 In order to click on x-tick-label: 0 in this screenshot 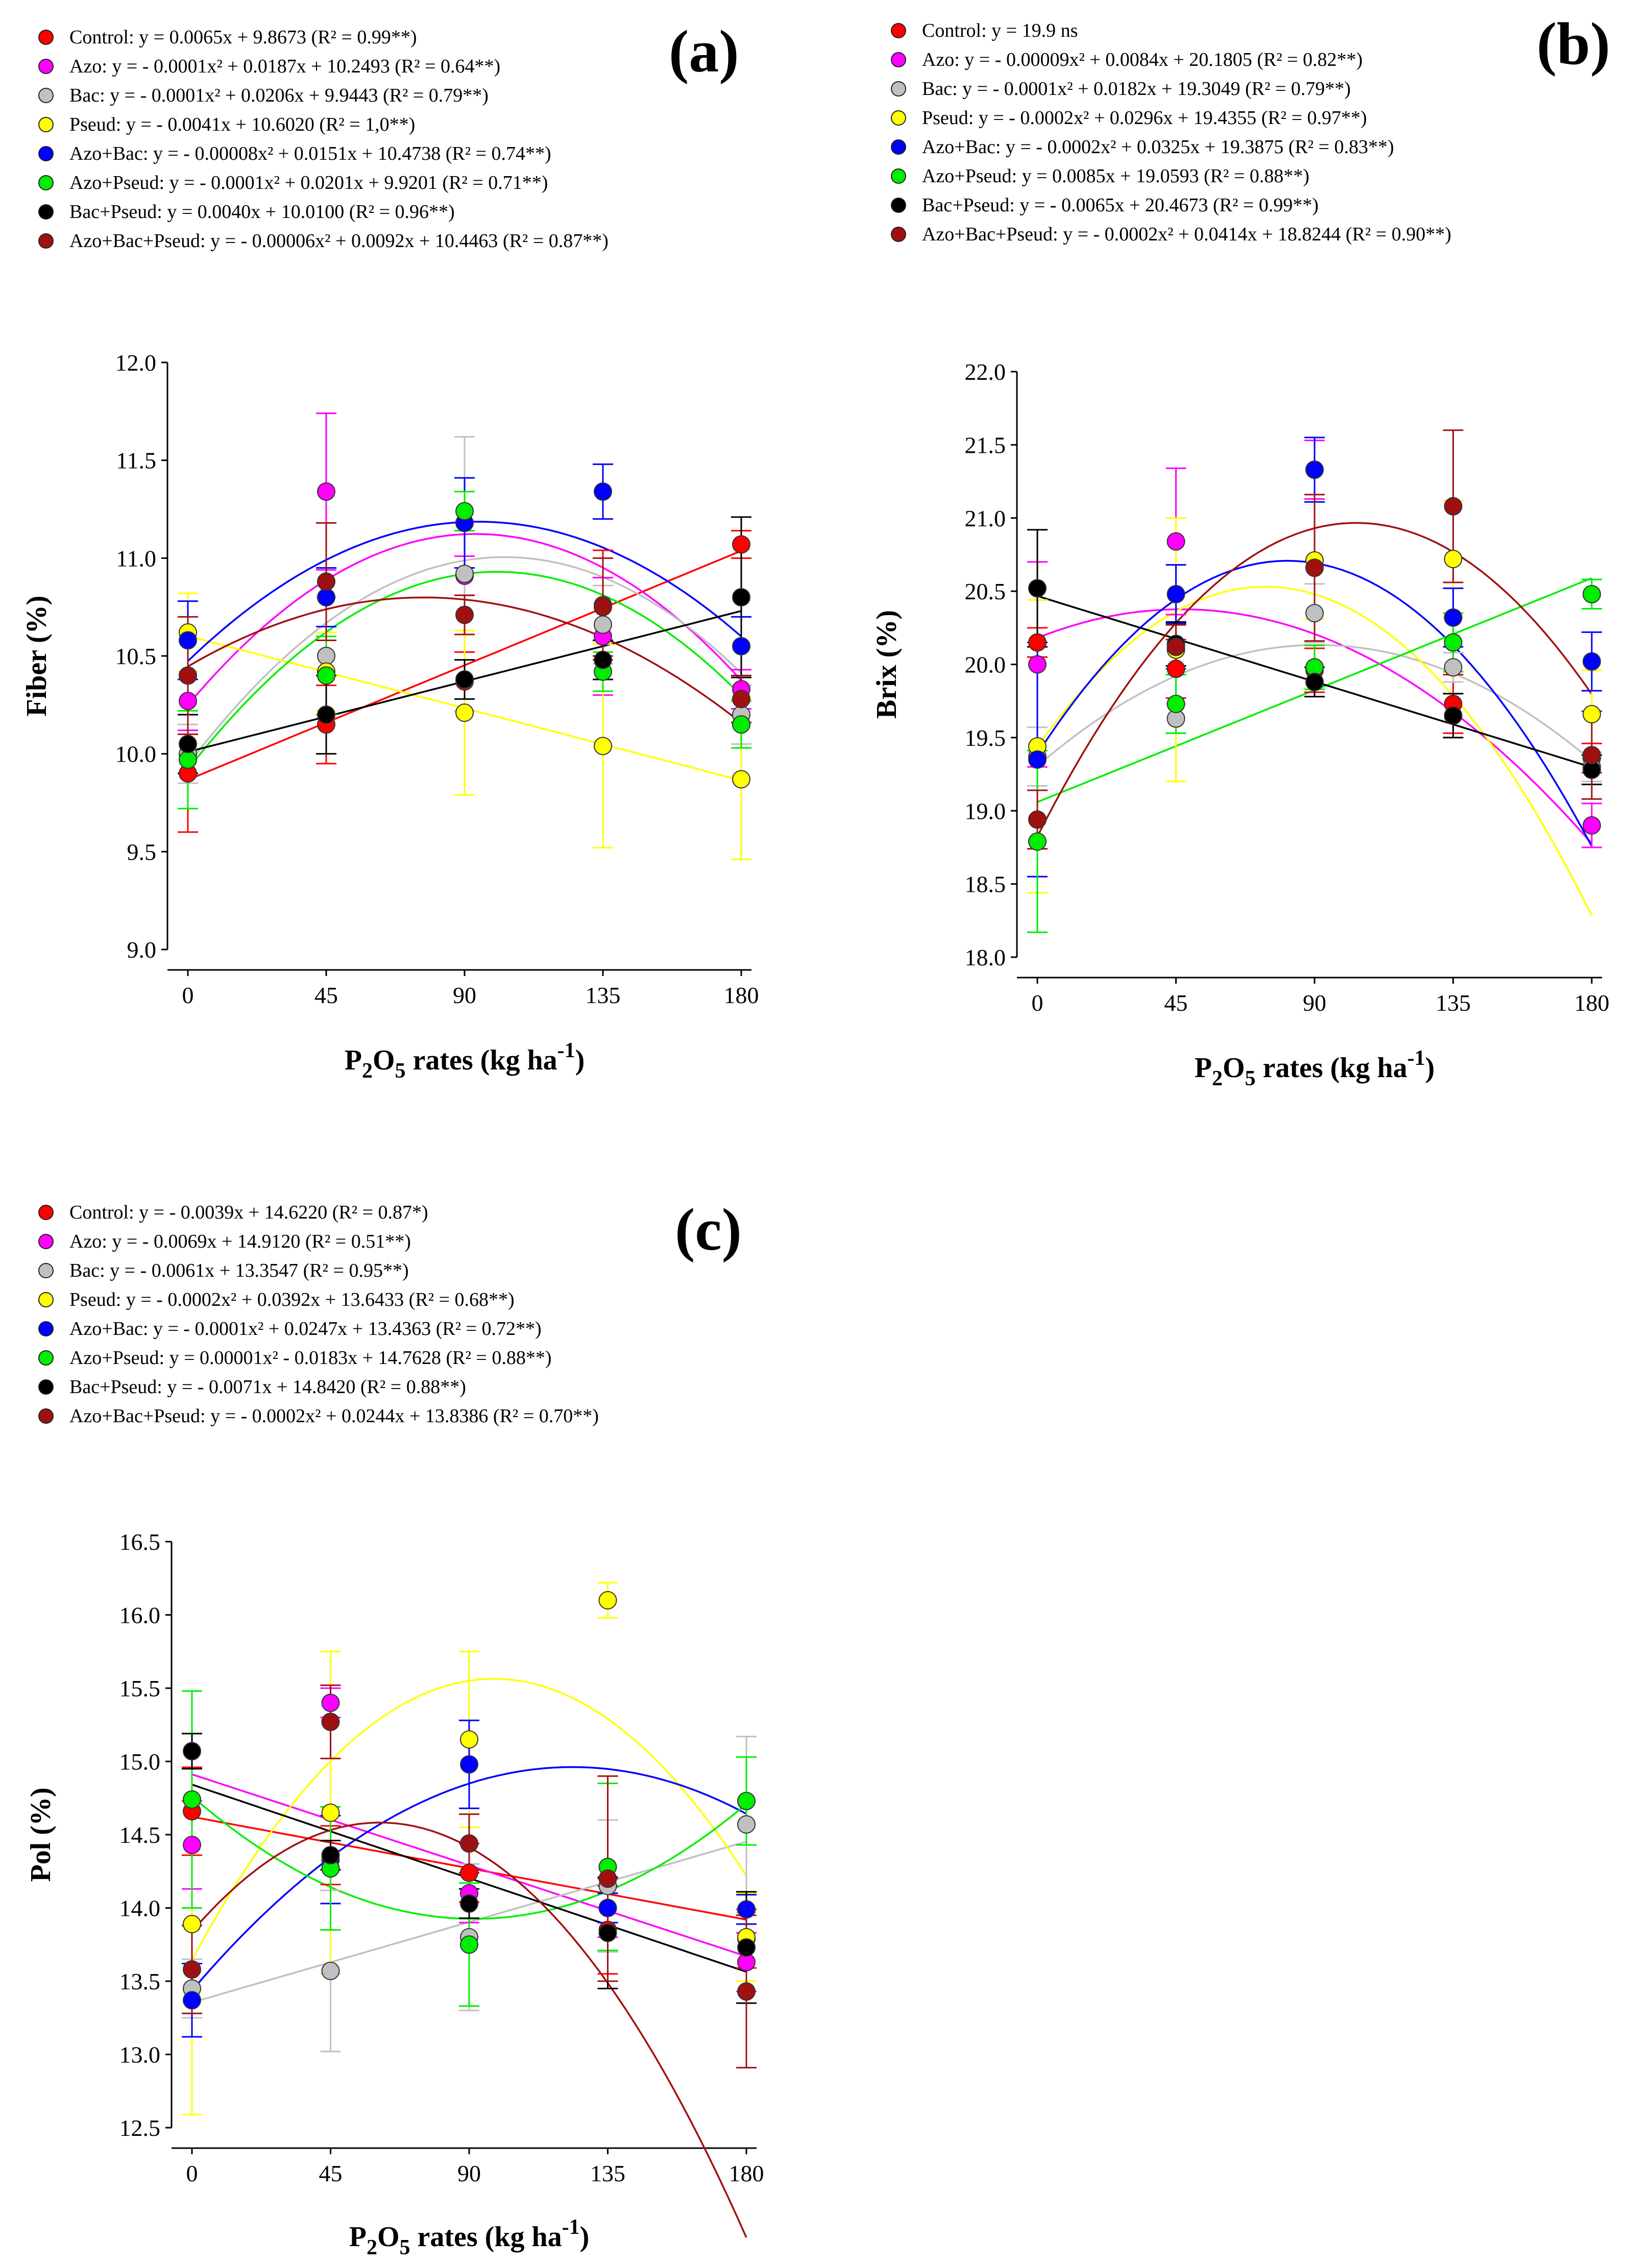, I will do `click(188, 995)`.